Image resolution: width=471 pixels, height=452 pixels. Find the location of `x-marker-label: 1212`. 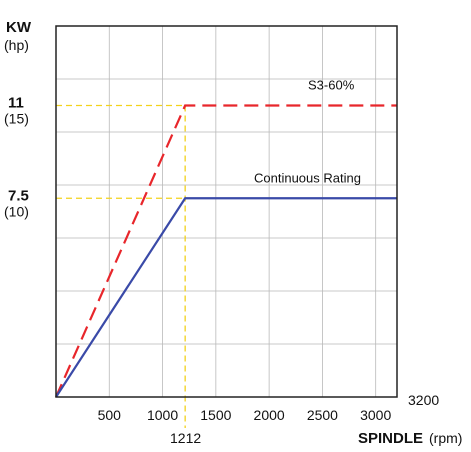

x-marker-label: 1212 is located at coordinates (185, 438).